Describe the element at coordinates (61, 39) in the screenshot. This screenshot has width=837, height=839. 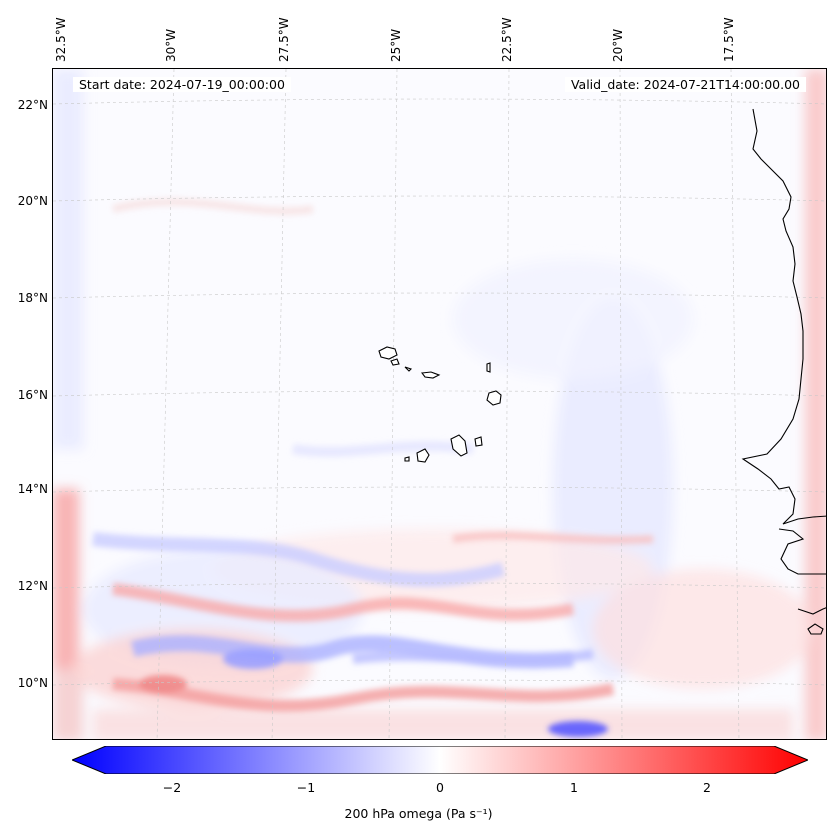
I see `lon-label-32-5w: 32.5°W` at that location.